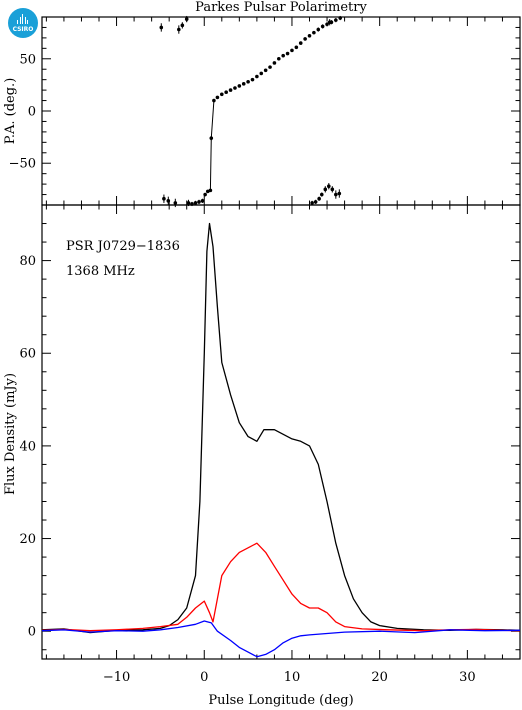 The height and width of the screenshot is (710, 522). Describe the element at coordinates (10, 111) in the screenshot. I see `pa-axis-label: P.A. (deg.)` at that location.